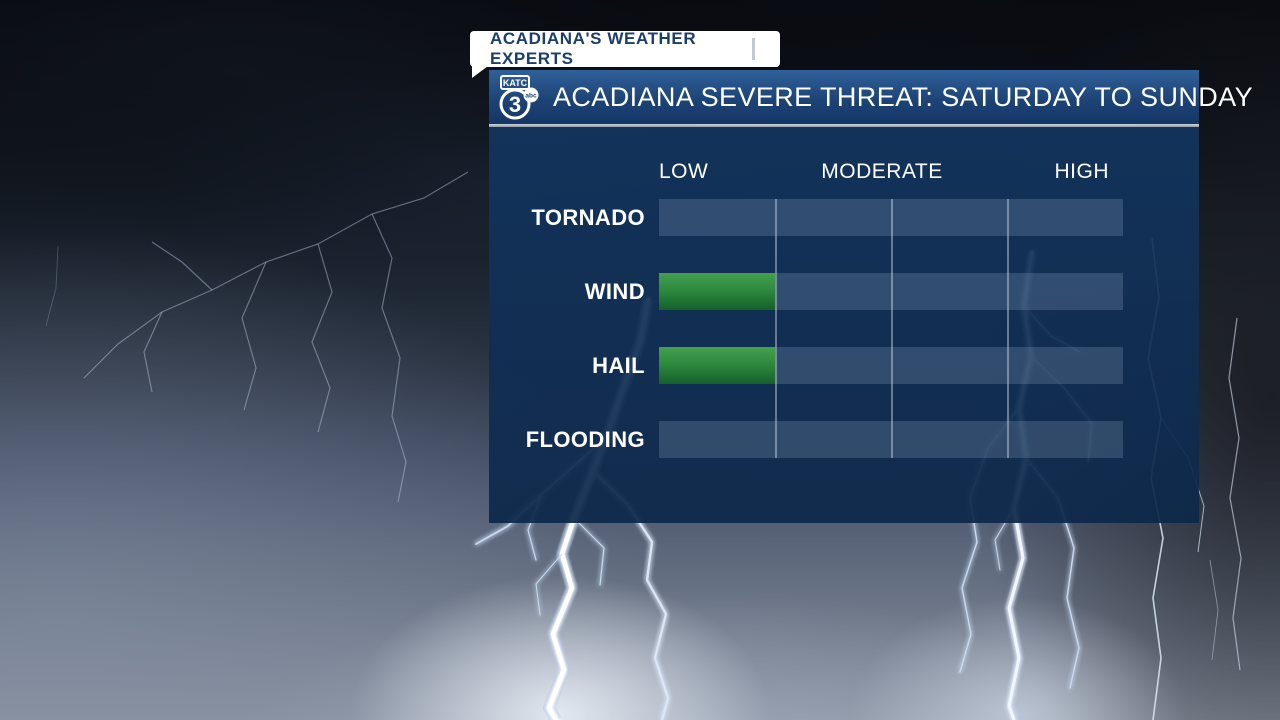 Image resolution: width=1280 pixels, height=720 pixels. Describe the element at coordinates (531, 96) in the screenshot. I see `logo-network-text: abc` at that location.